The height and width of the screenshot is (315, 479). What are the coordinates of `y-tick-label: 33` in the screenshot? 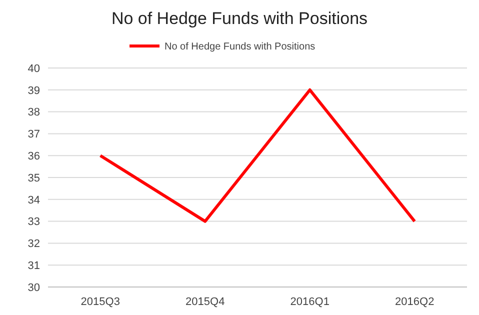 It's located at (34, 222).